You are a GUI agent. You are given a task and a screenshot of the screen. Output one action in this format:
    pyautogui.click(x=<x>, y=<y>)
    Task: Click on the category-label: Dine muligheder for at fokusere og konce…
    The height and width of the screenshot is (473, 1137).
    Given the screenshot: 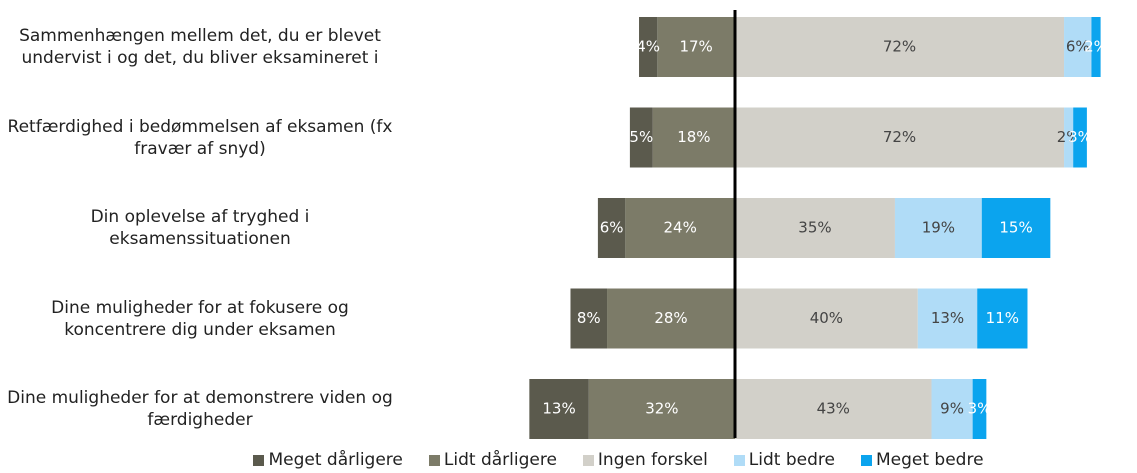 What is the action you would take?
    pyautogui.click(x=200, y=318)
    